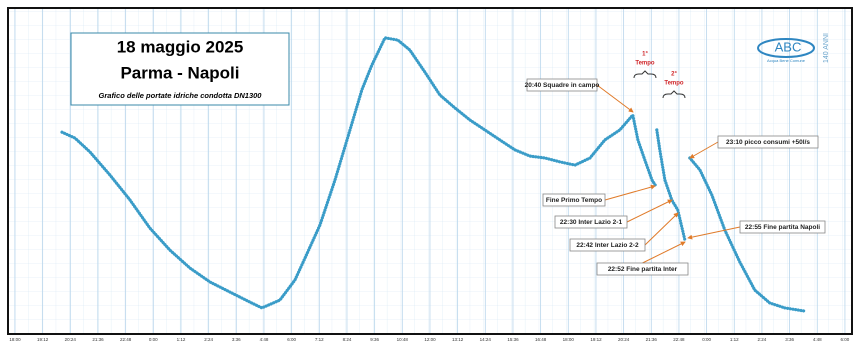 Image resolution: width=856 pixels, height=352 pixels. I want to click on chart-subtitle: Parma - Napoli, so click(179, 72).